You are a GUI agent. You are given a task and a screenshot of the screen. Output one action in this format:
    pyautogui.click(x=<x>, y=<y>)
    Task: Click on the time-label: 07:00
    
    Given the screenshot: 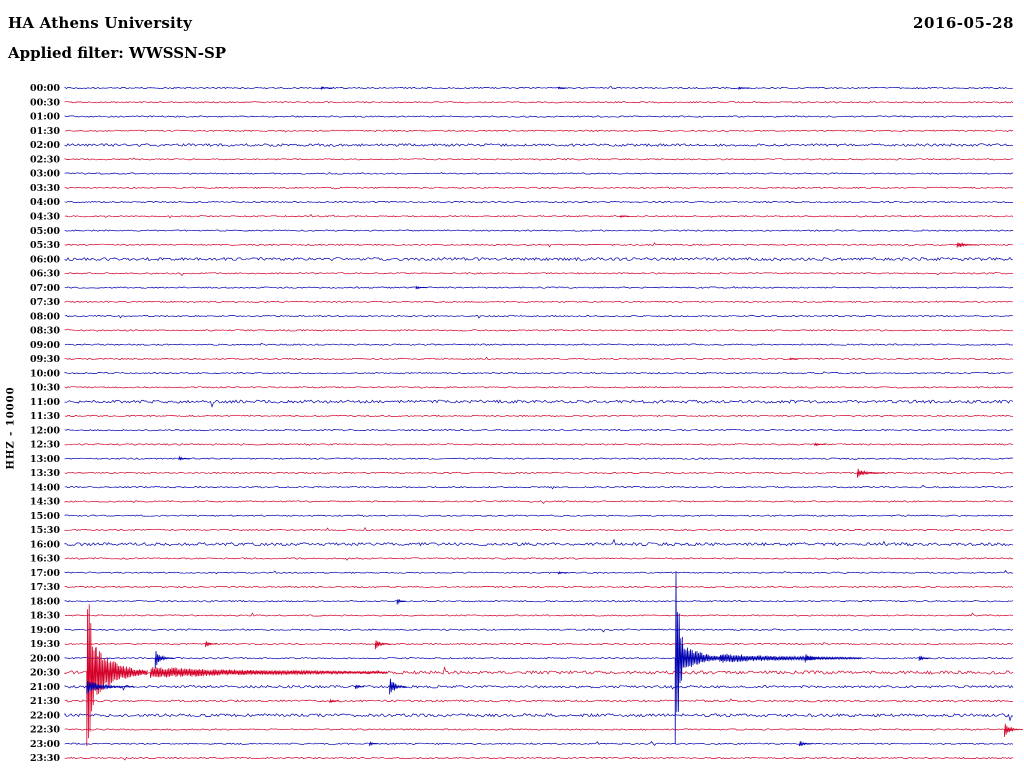 What is the action you would take?
    pyautogui.click(x=45, y=288)
    